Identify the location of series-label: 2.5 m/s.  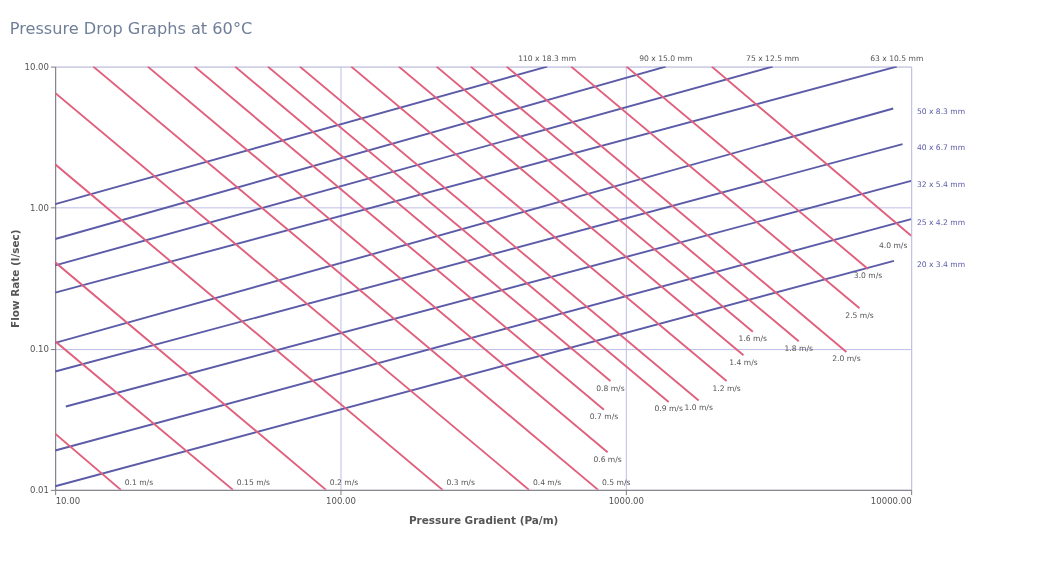
(859, 315).